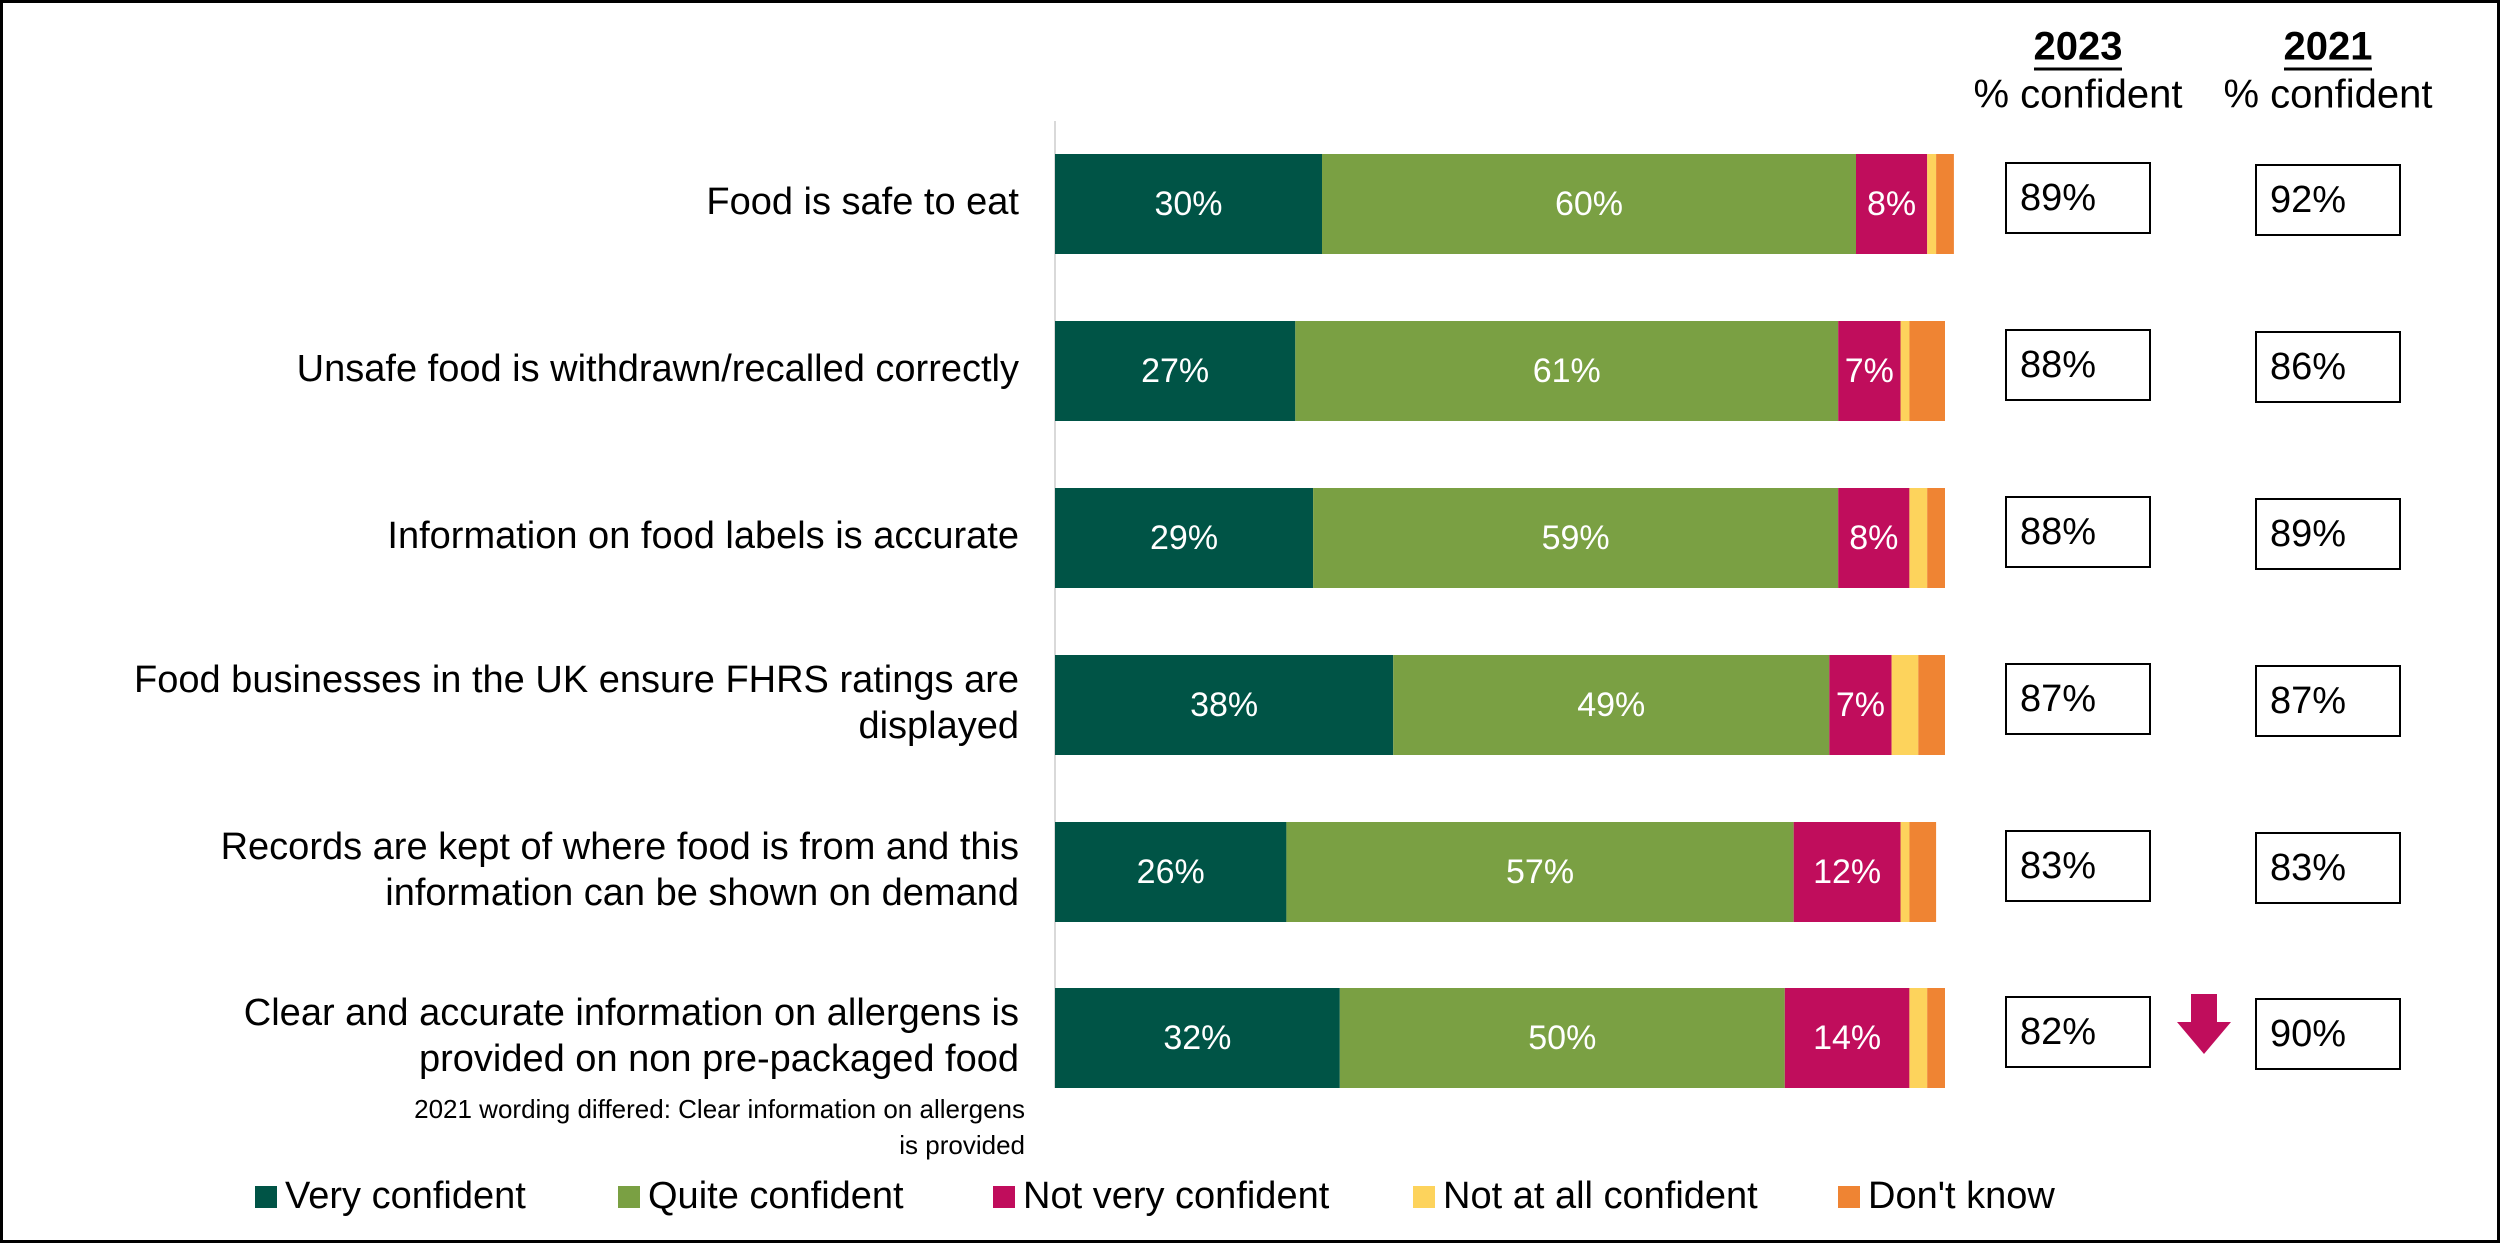  What do you see at coordinates (1600, 1196) in the screenshot?
I see `legend-label: Not at all confident` at bounding box center [1600, 1196].